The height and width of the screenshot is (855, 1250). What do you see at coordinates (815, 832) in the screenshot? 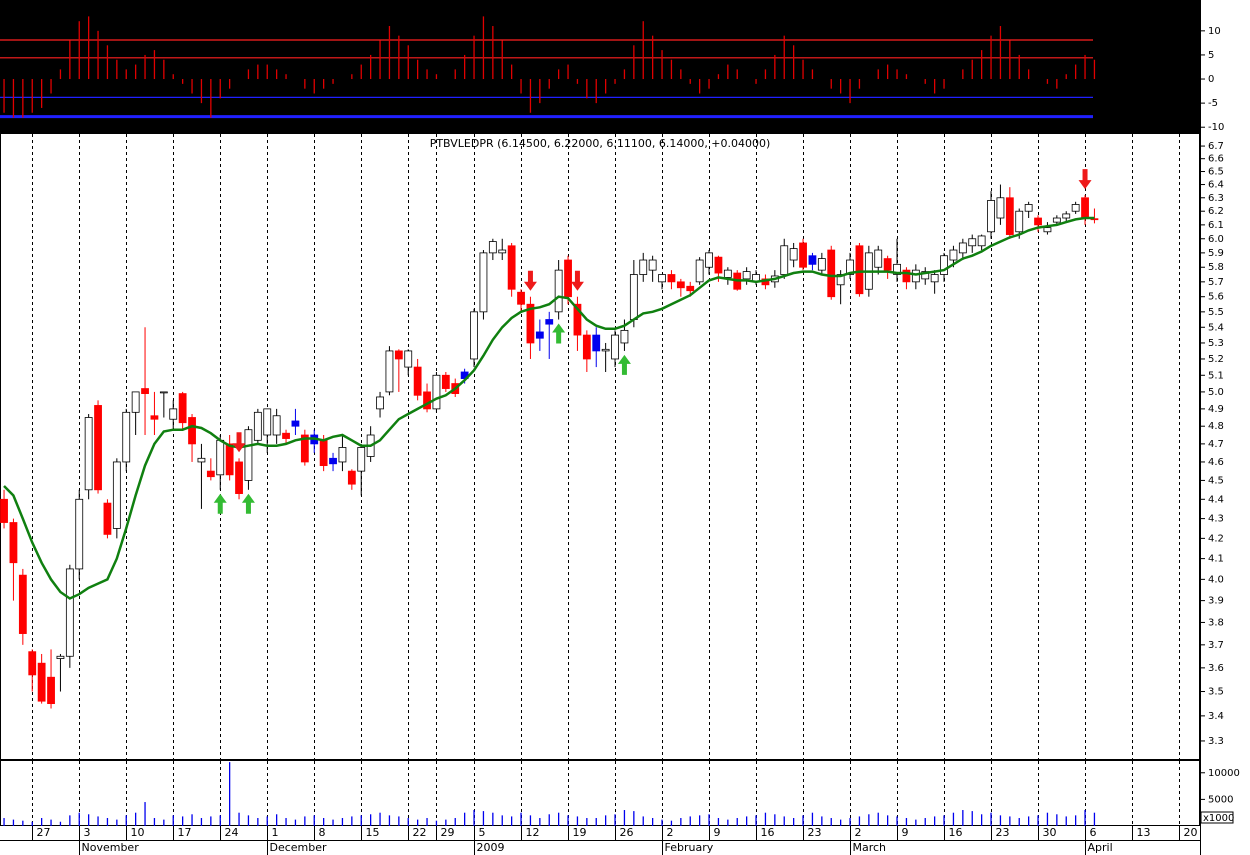
I see `x-tick-label: 23` at bounding box center [815, 832].